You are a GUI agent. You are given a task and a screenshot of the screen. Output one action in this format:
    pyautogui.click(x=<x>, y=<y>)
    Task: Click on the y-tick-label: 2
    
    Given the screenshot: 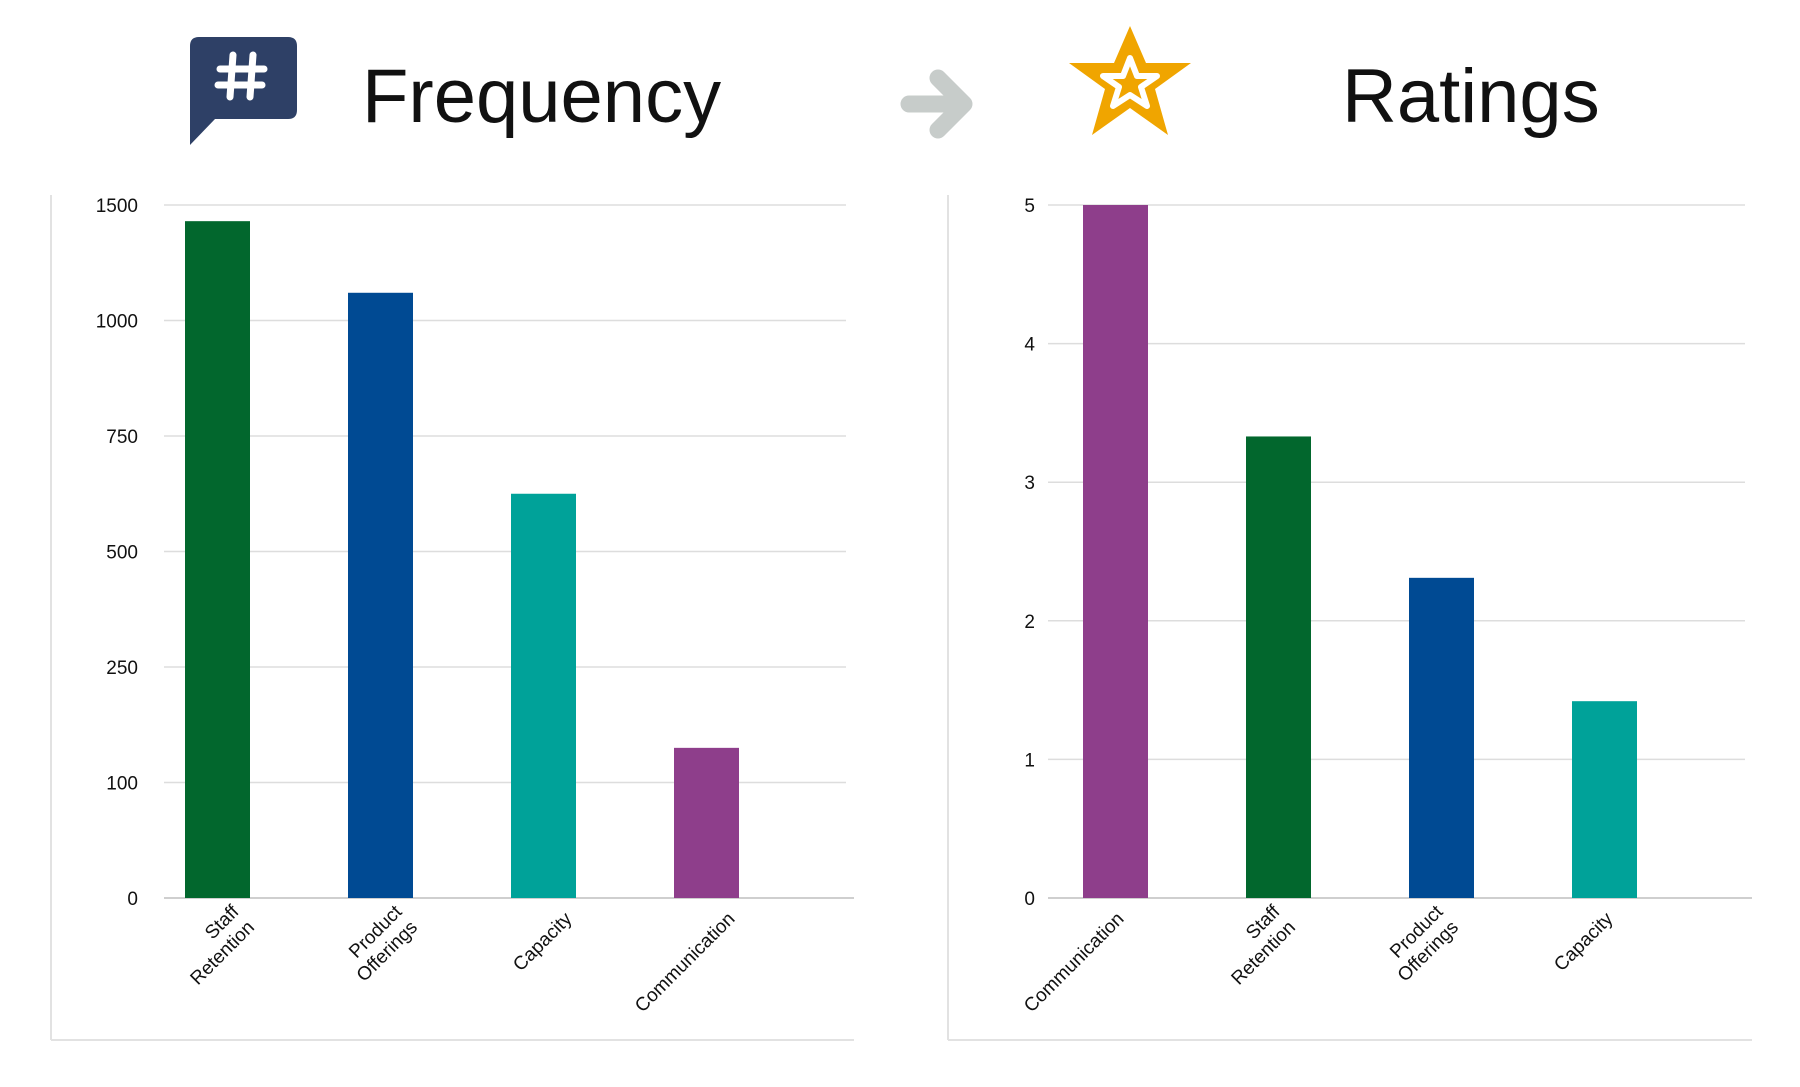 What is the action you would take?
    pyautogui.click(x=1029, y=622)
    